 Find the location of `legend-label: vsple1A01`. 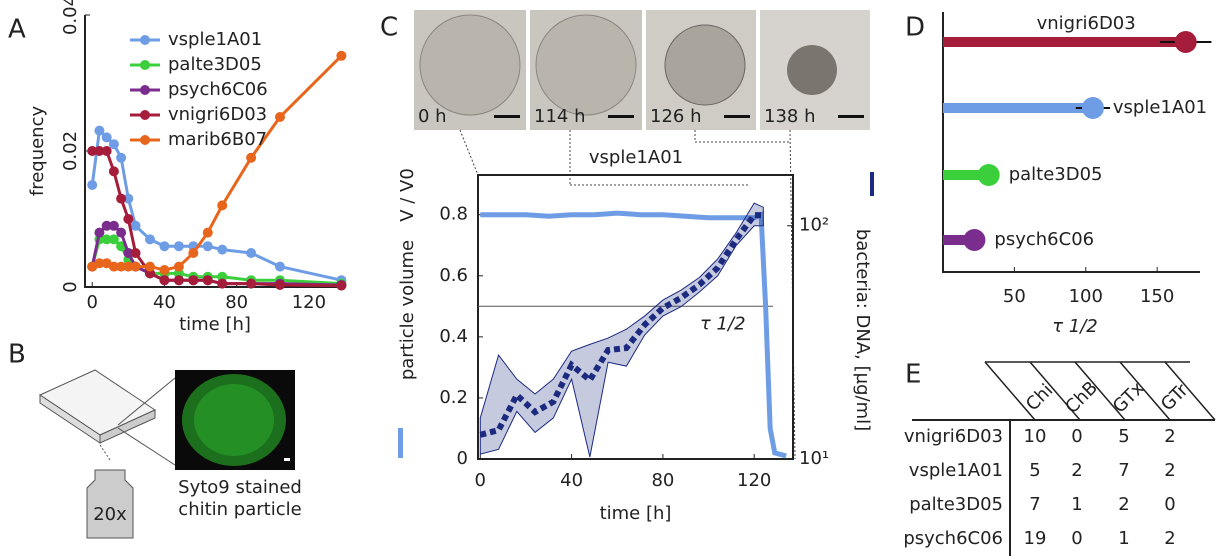

legend-label: vsple1A01 is located at coordinates (215, 39).